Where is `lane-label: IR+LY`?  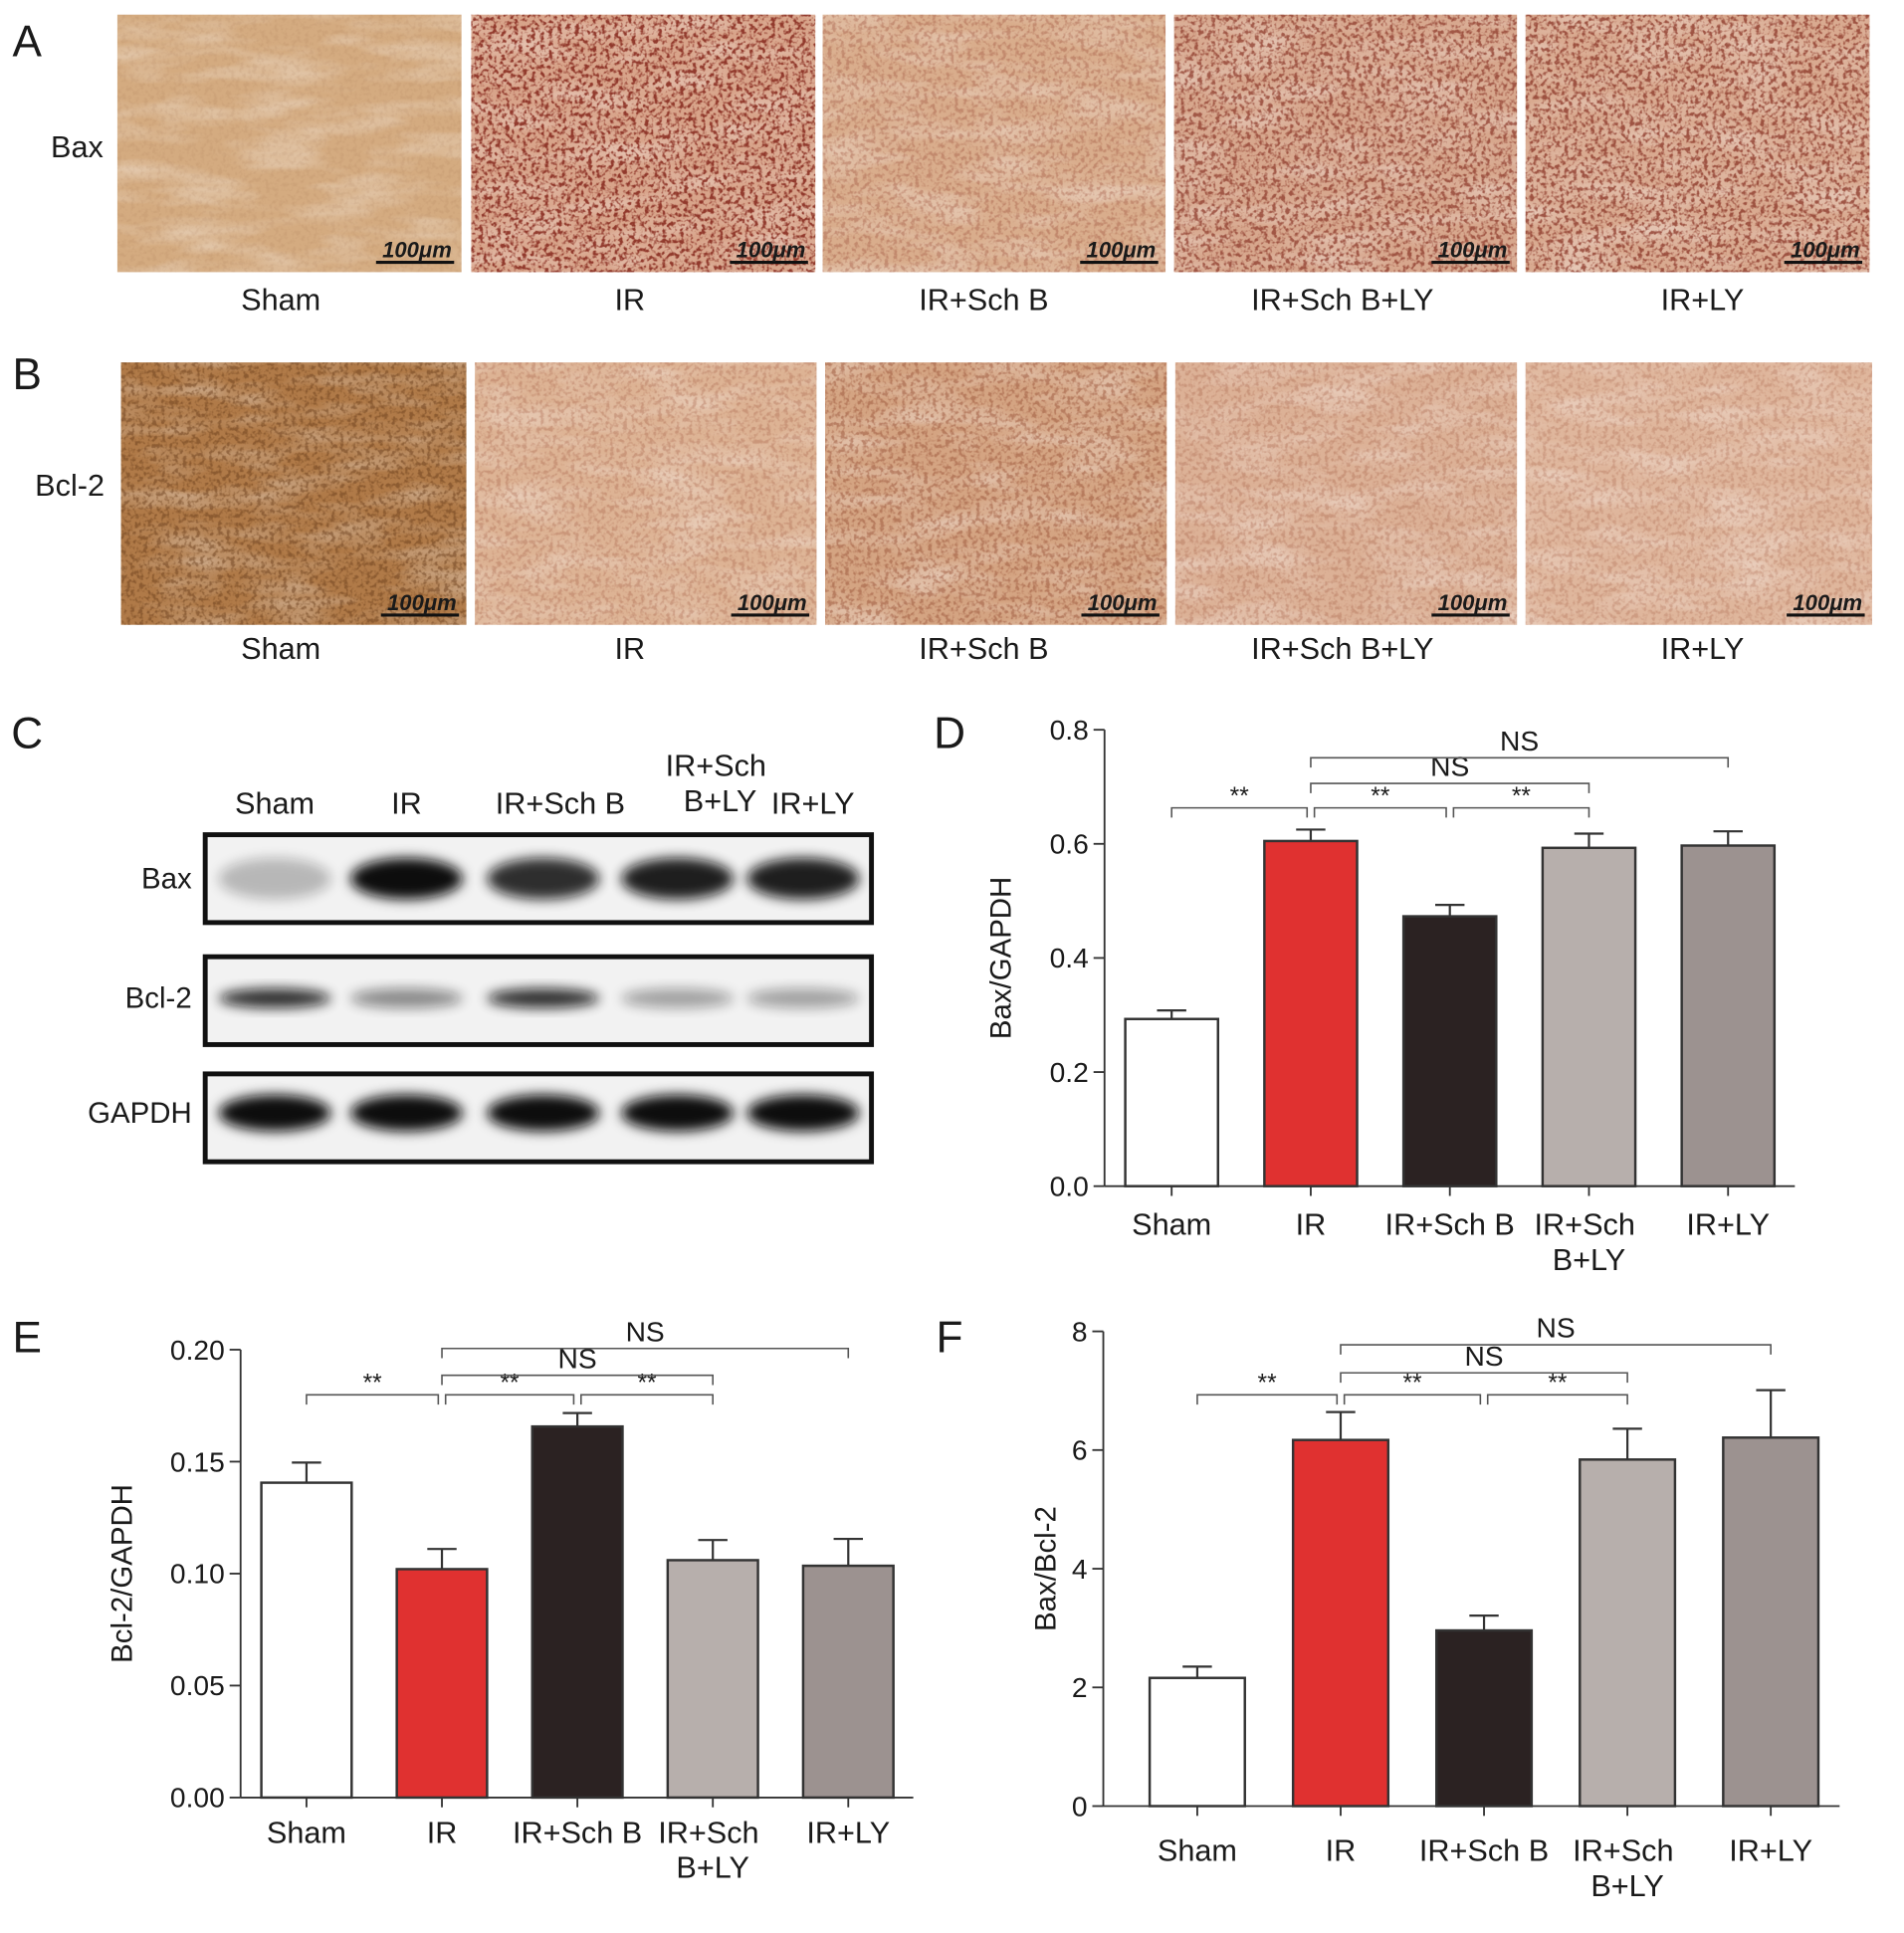 lane-label: IR+LY is located at coordinates (813, 804).